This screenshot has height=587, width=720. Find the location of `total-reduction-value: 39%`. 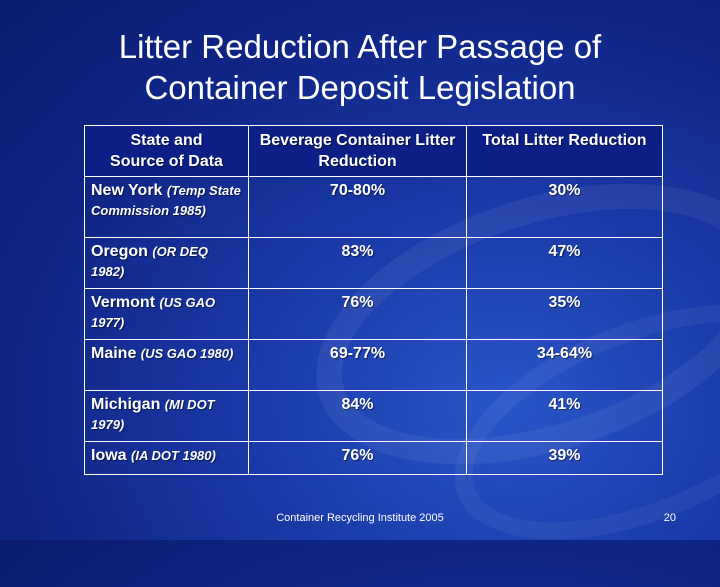

total-reduction-value: 39% is located at coordinates (564, 458).